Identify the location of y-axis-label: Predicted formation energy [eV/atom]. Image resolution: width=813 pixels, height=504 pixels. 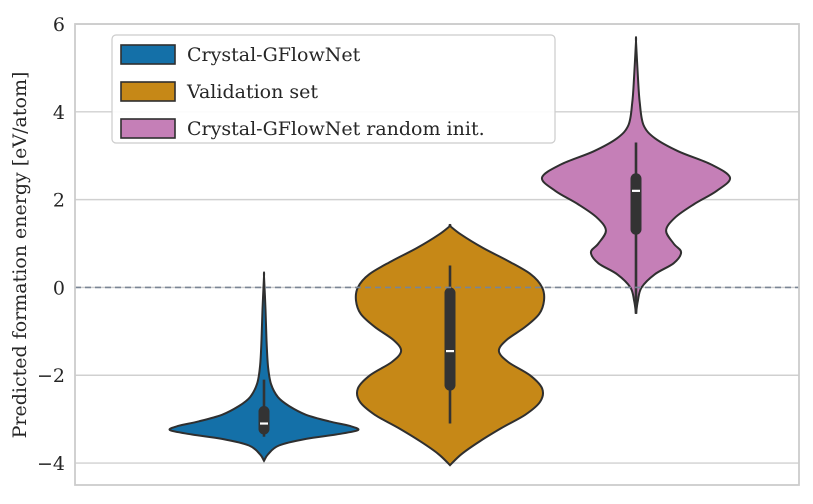
(20, 255).